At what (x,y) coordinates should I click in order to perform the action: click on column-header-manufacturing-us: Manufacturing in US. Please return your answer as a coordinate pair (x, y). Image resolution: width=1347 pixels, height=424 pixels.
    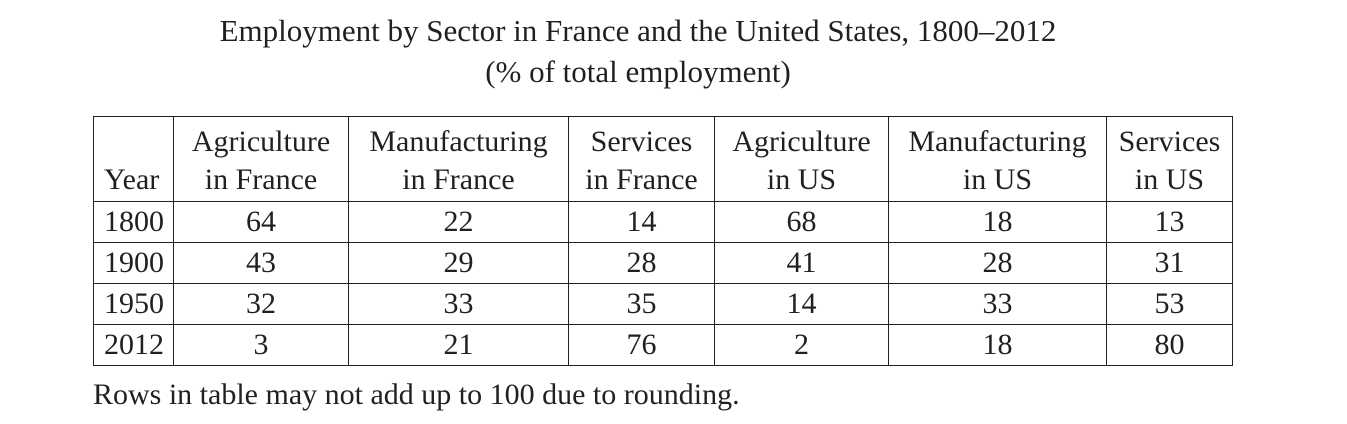
    Looking at the image, I should click on (997, 159).